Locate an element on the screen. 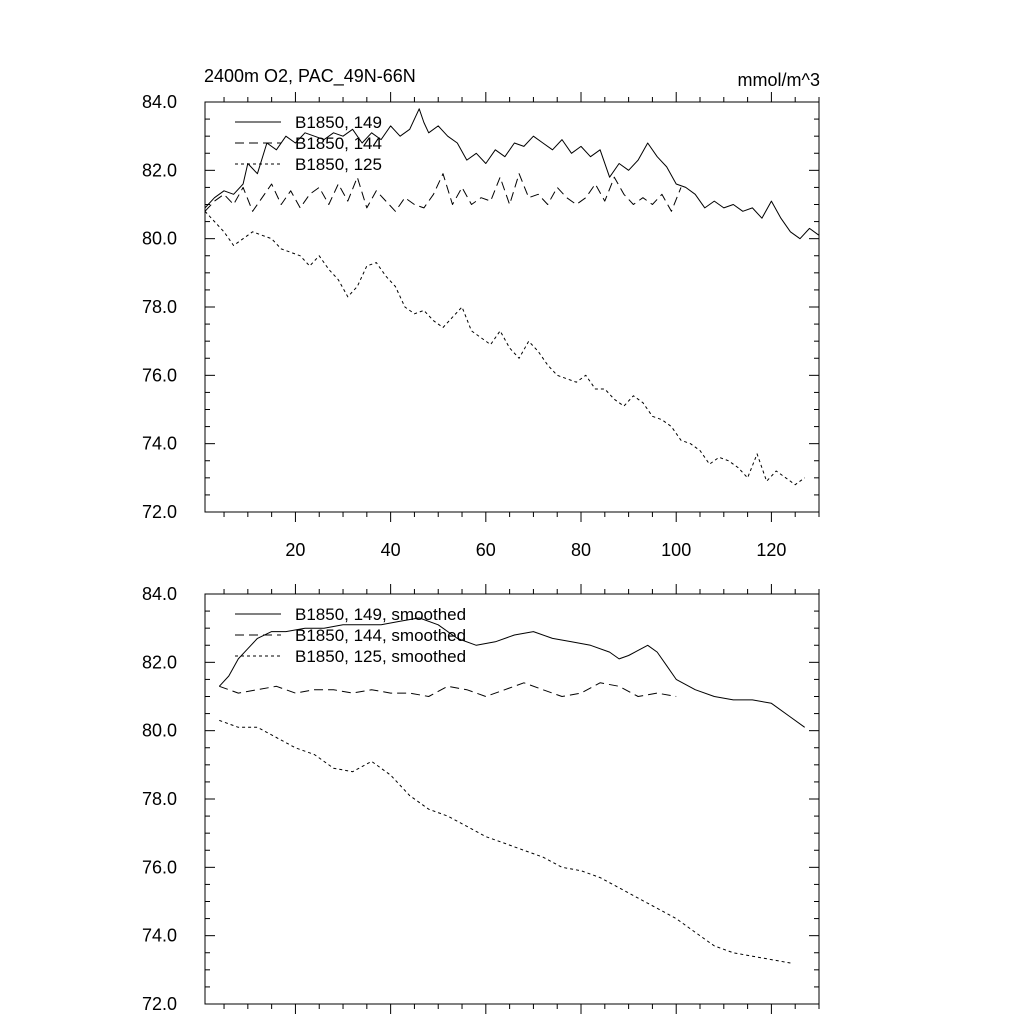 The height and width of the screenshot is (1024, 1024). legend: B1850, 149 B1850, 144 B1850, 125 is located at coordinates (308, 143).